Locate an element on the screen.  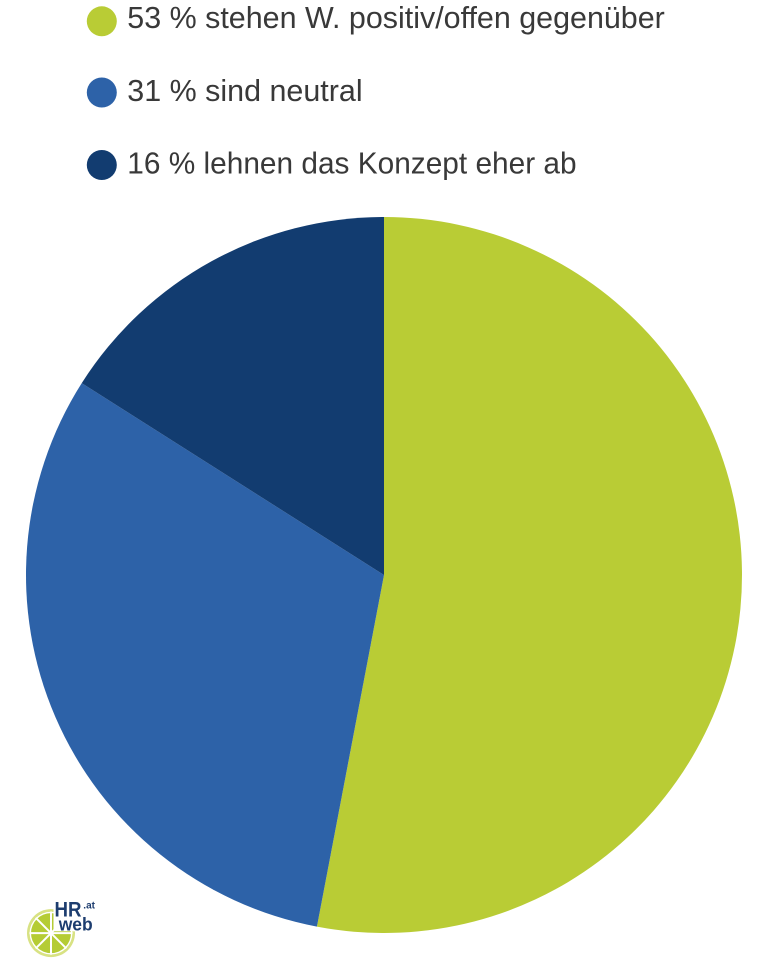
svg-text:16 % lehnen das Konzept eher a: 16 % lehnen das Konzept eher ab is located at coordinates (351, 164).